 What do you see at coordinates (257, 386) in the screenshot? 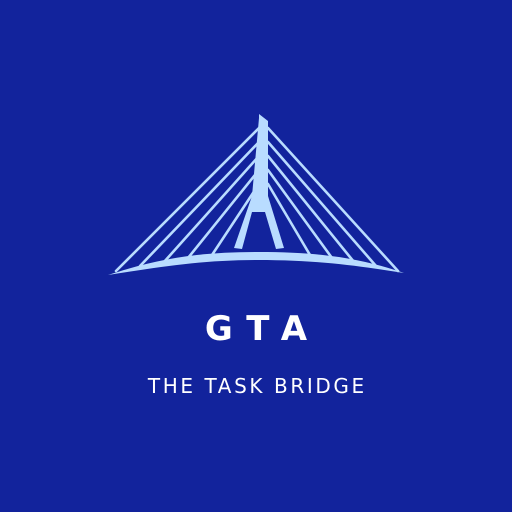
I see `tagline: THE TASK BRIDGE` at bounding box center [257, 386].